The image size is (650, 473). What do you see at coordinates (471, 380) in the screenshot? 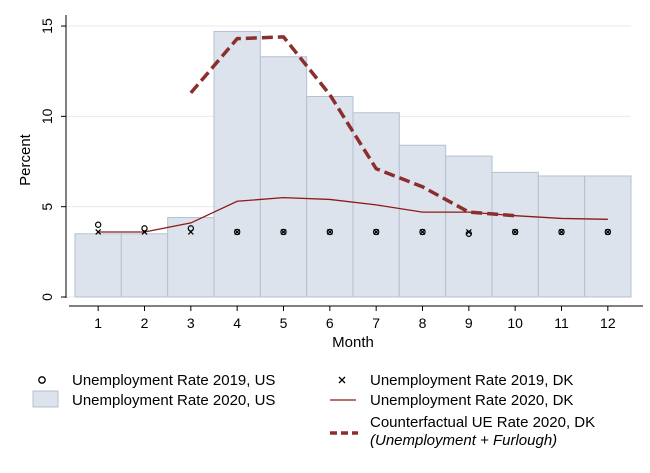
I see `legend-label-dk-2019: Unemployment Rate 2019, DK` at bounding box center [471, 380].